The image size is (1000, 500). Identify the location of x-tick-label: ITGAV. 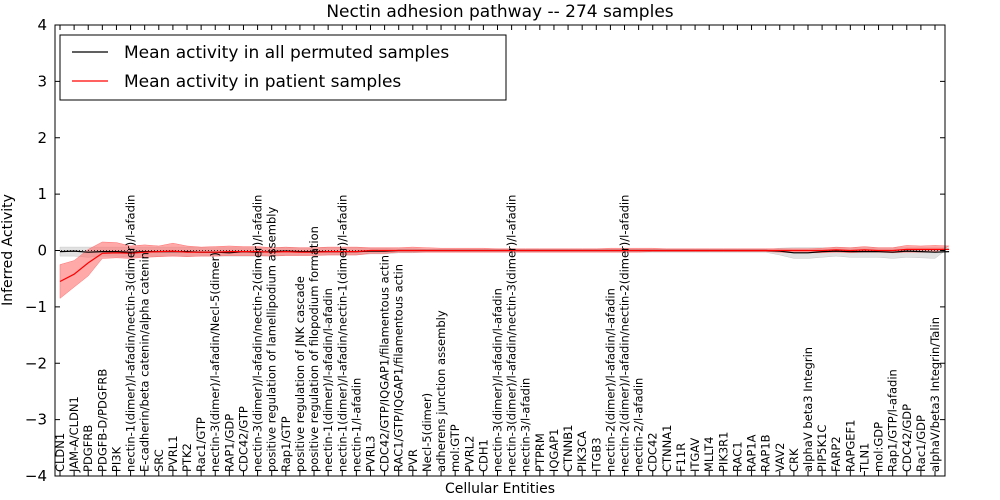
(695, 455).